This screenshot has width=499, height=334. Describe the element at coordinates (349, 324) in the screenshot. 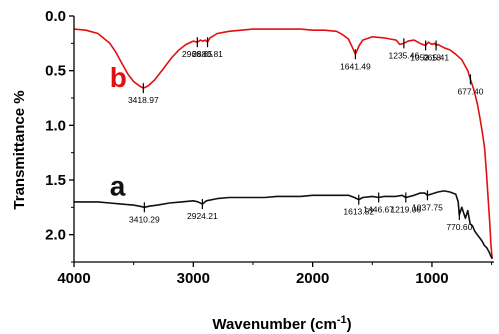

I see `x-axis-title-end: )` at that location.